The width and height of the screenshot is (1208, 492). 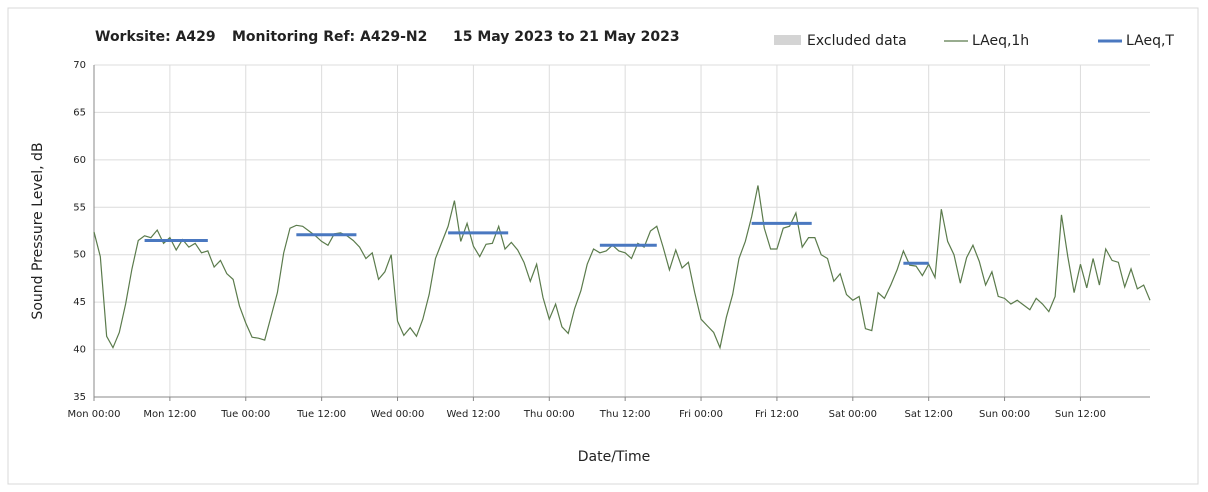 I want to click on x-tick-label: Mon 00:00, so click(x=93, y=414).